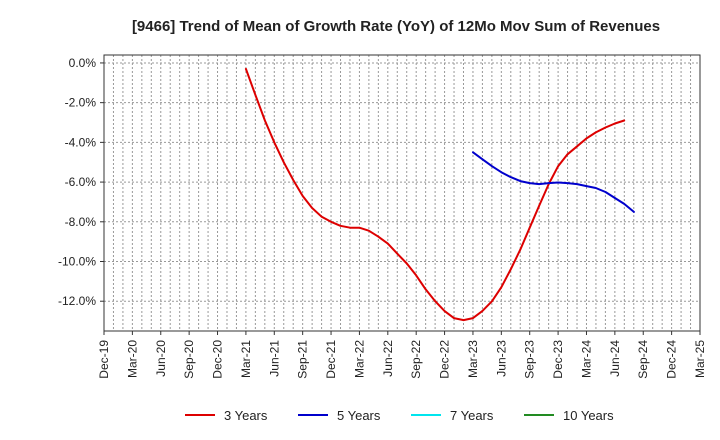 The height and width of the screenshot is (440, 720). What do you see at coordinates (189, 359) in the screenshot?
I see `x-tick-label: Sep-20` at bounding box center [189, 359].